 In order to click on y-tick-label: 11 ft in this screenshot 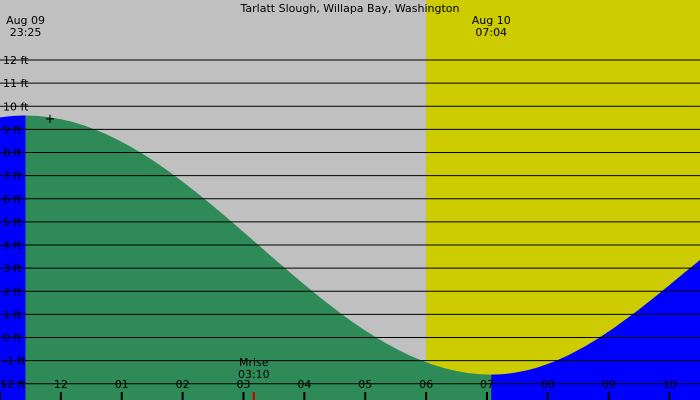, I will do `click(16, 83)`.